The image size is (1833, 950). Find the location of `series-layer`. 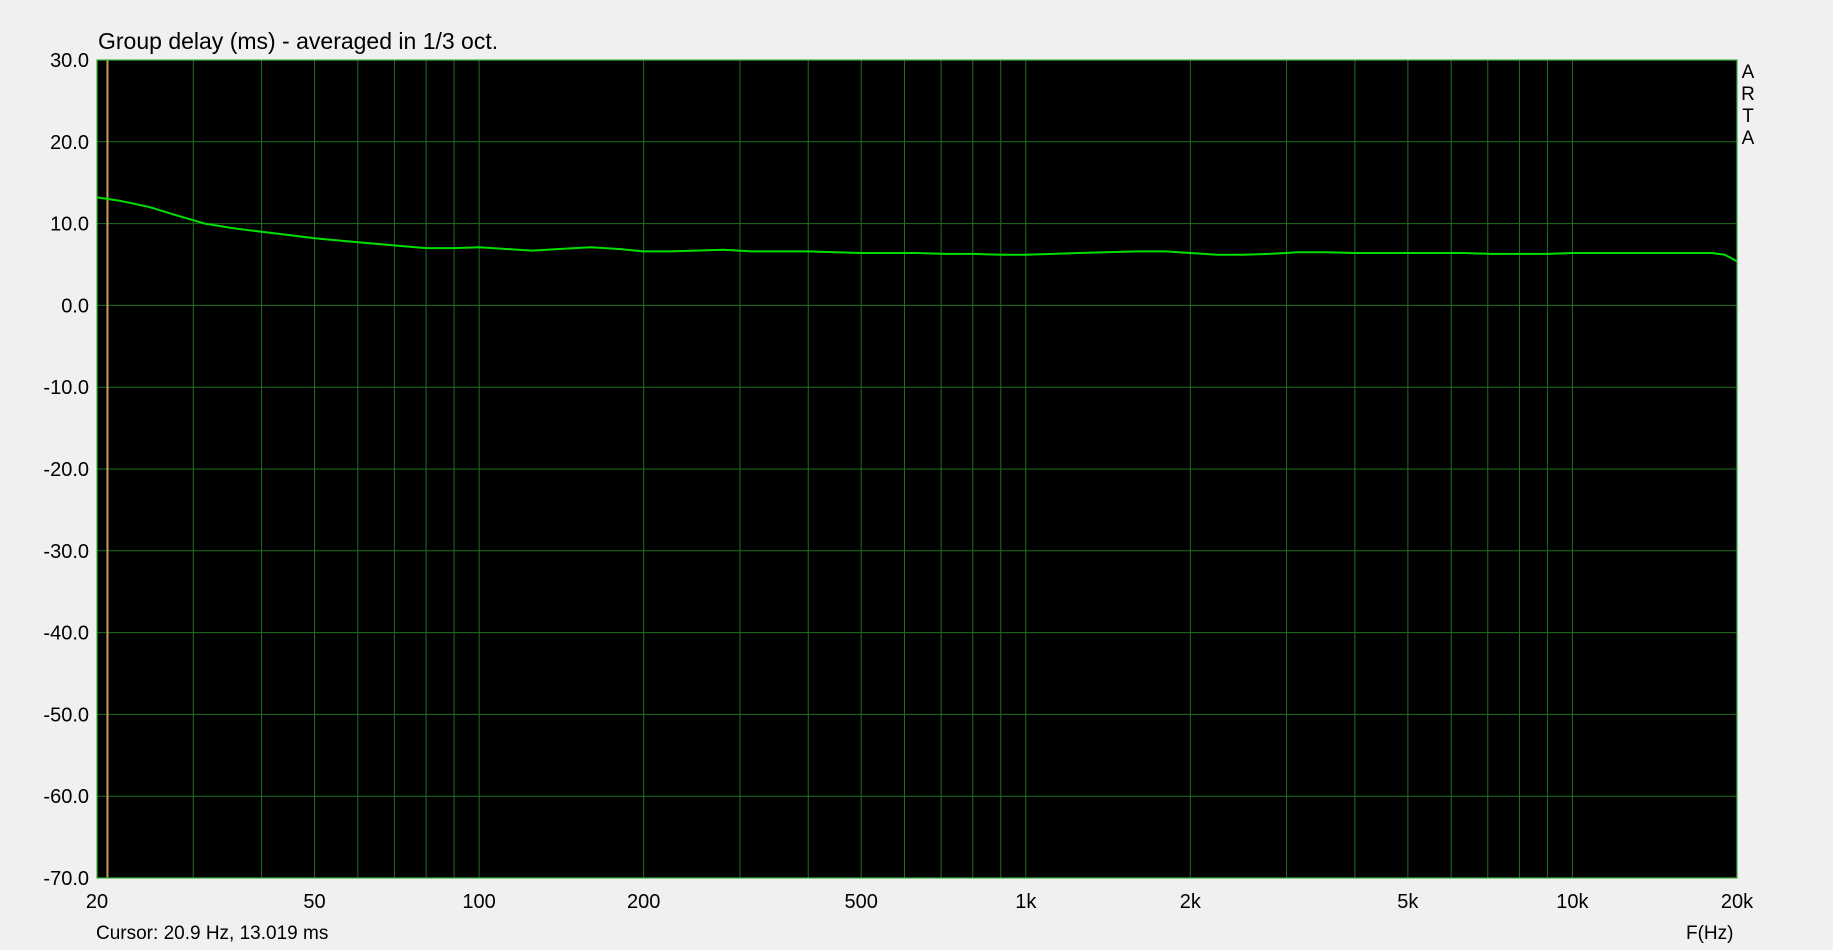

series-layer is located at coordinates (917, 229).